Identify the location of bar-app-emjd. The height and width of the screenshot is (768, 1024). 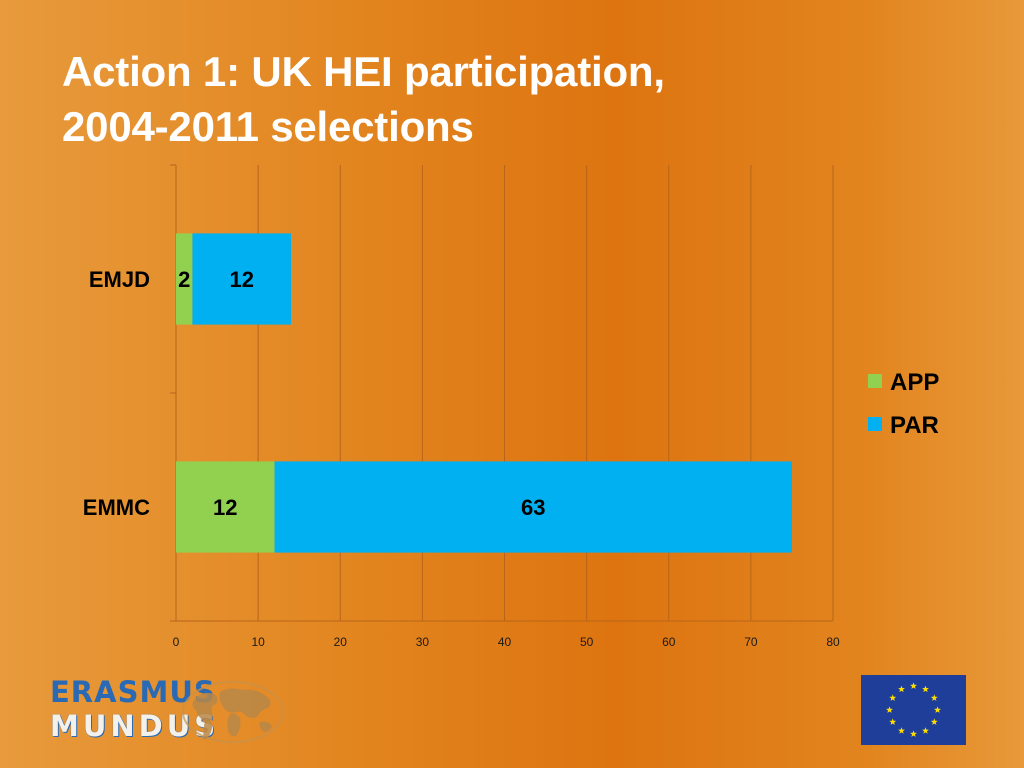
(184, 279).